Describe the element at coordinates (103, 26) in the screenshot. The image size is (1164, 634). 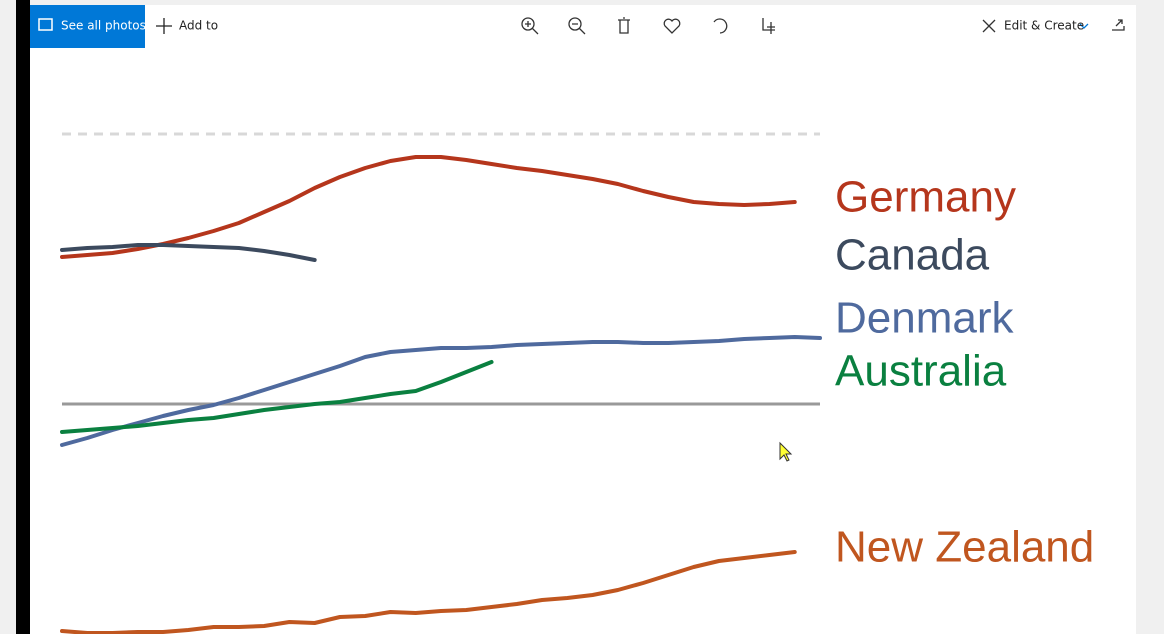
I see `see-all-label: See all photos` at that location.